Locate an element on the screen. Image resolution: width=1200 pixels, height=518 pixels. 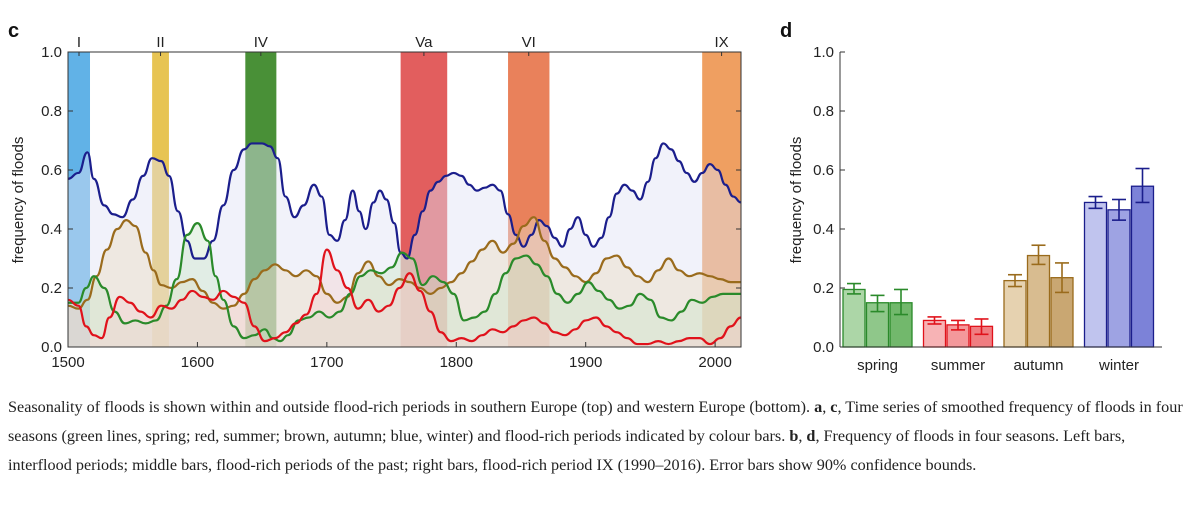
caption-panel-d: d is located at coordinates (811, 436).